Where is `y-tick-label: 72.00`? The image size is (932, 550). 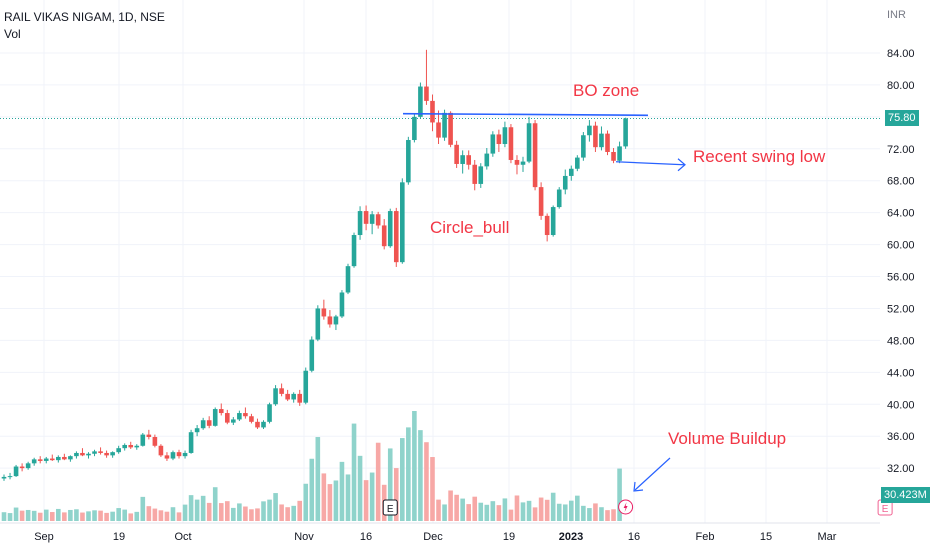
y-tick-label: 72.00 is located at coordinates (901, 150).